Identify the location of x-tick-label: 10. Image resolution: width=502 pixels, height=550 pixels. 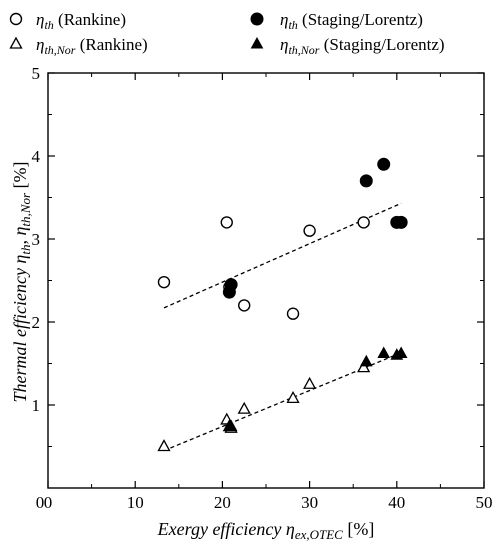
(135, 502).